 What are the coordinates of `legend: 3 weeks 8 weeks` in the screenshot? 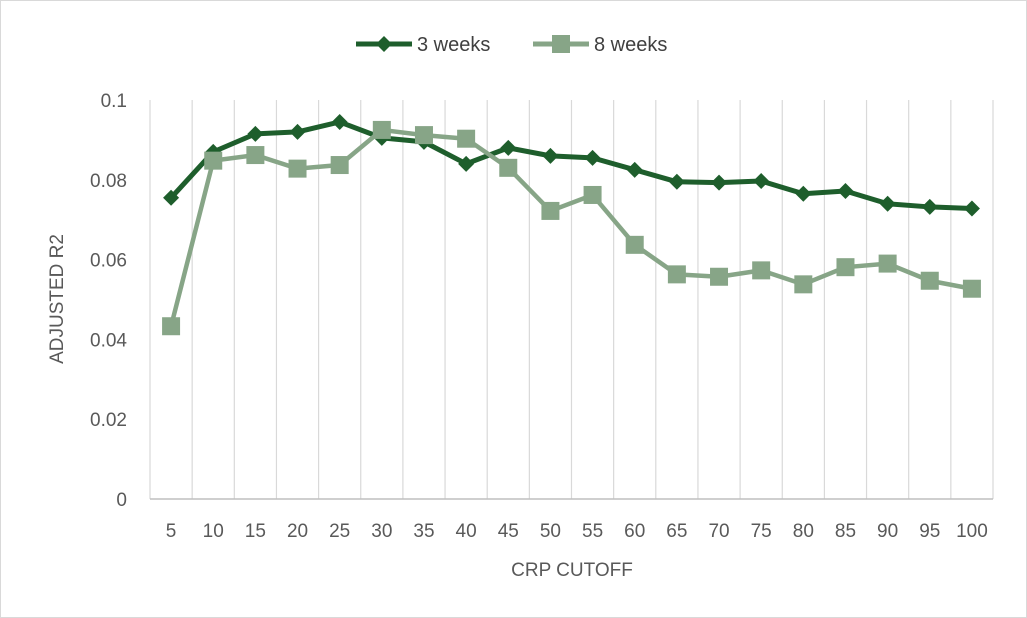 It's located at (511, 45).